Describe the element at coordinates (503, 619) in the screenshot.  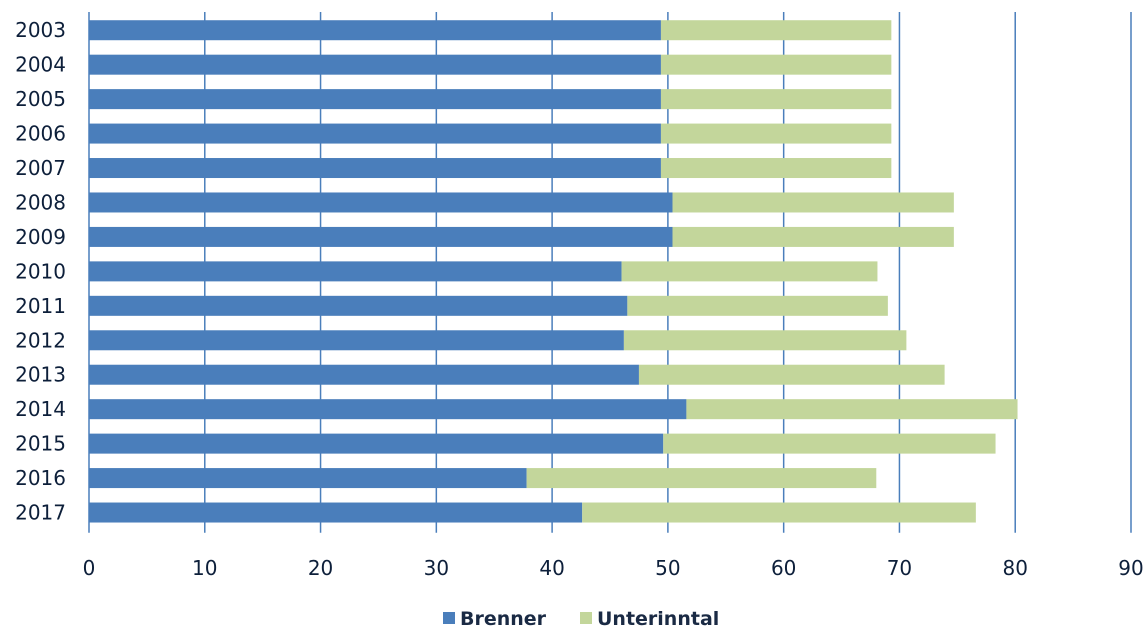
I see `legend-label-brenner: Brenner` at that location.